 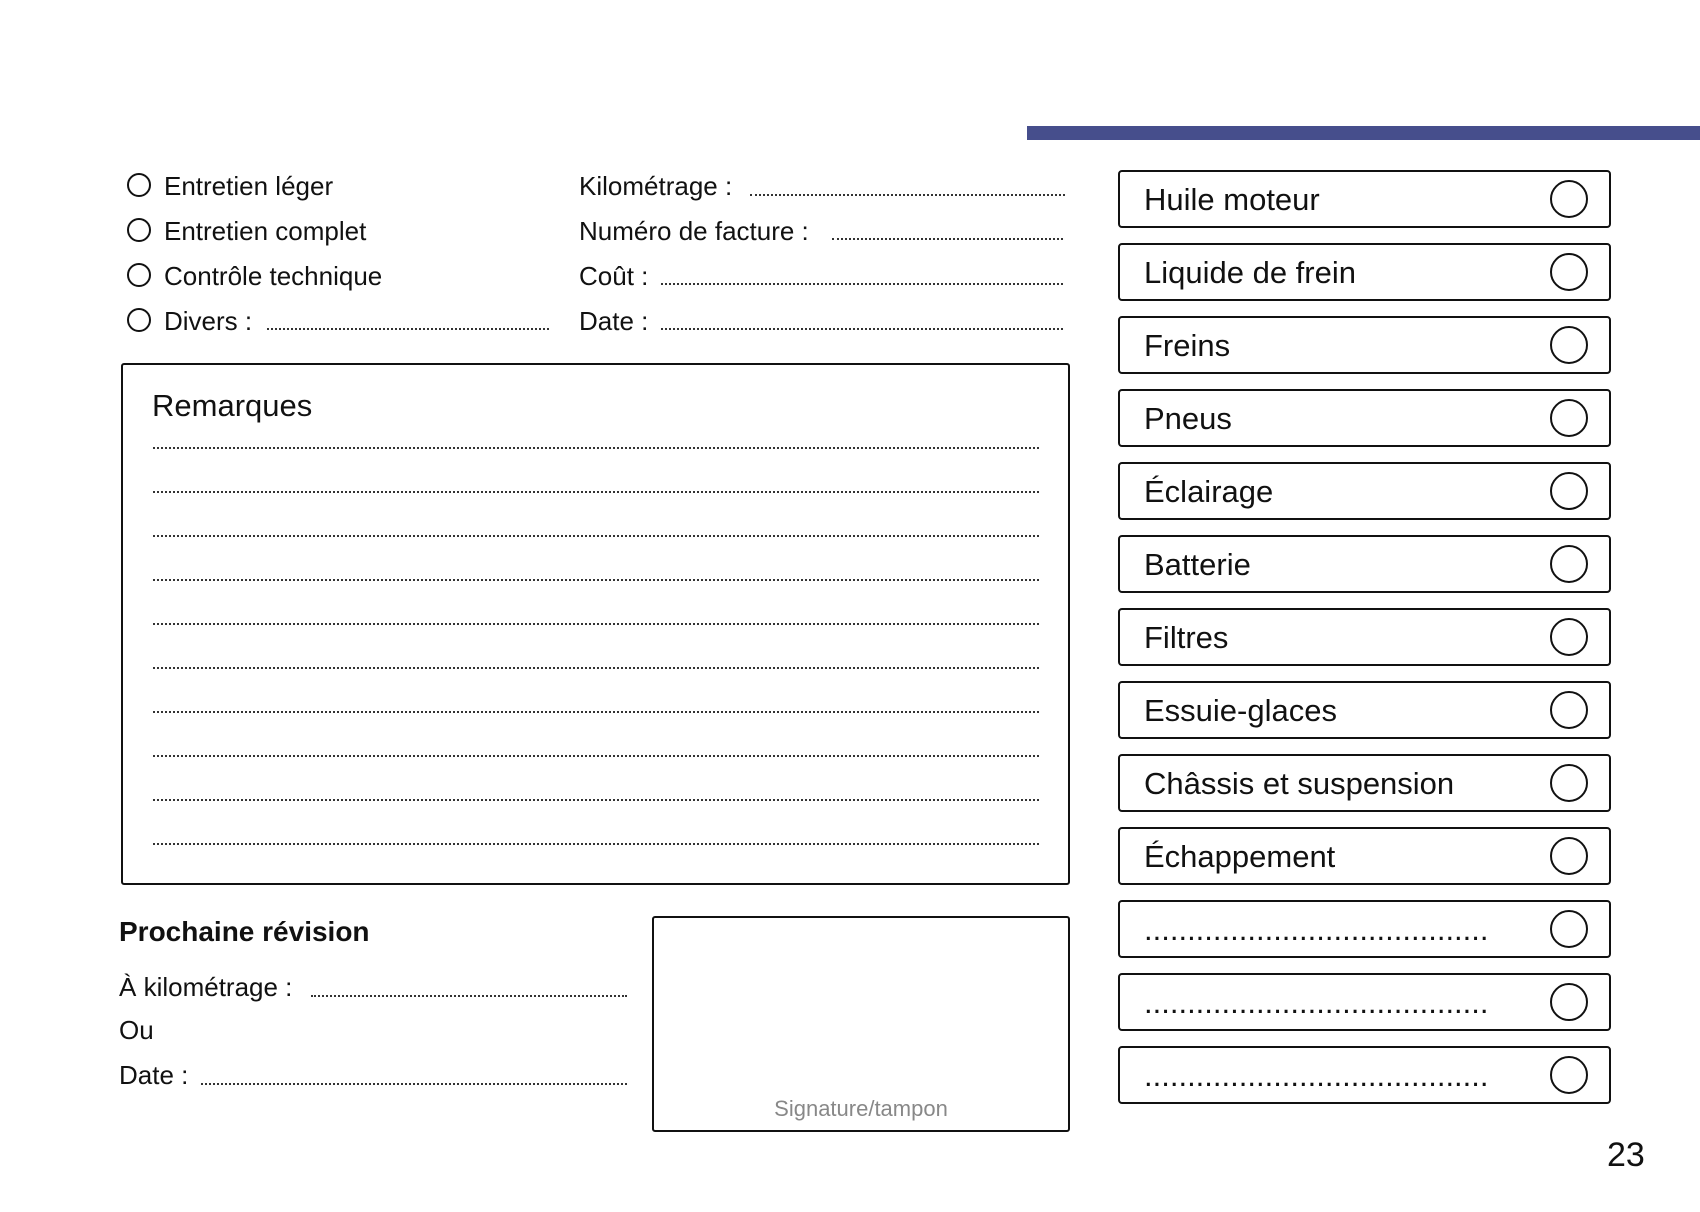 I want to click on date-field, so click(x=862, y=329).